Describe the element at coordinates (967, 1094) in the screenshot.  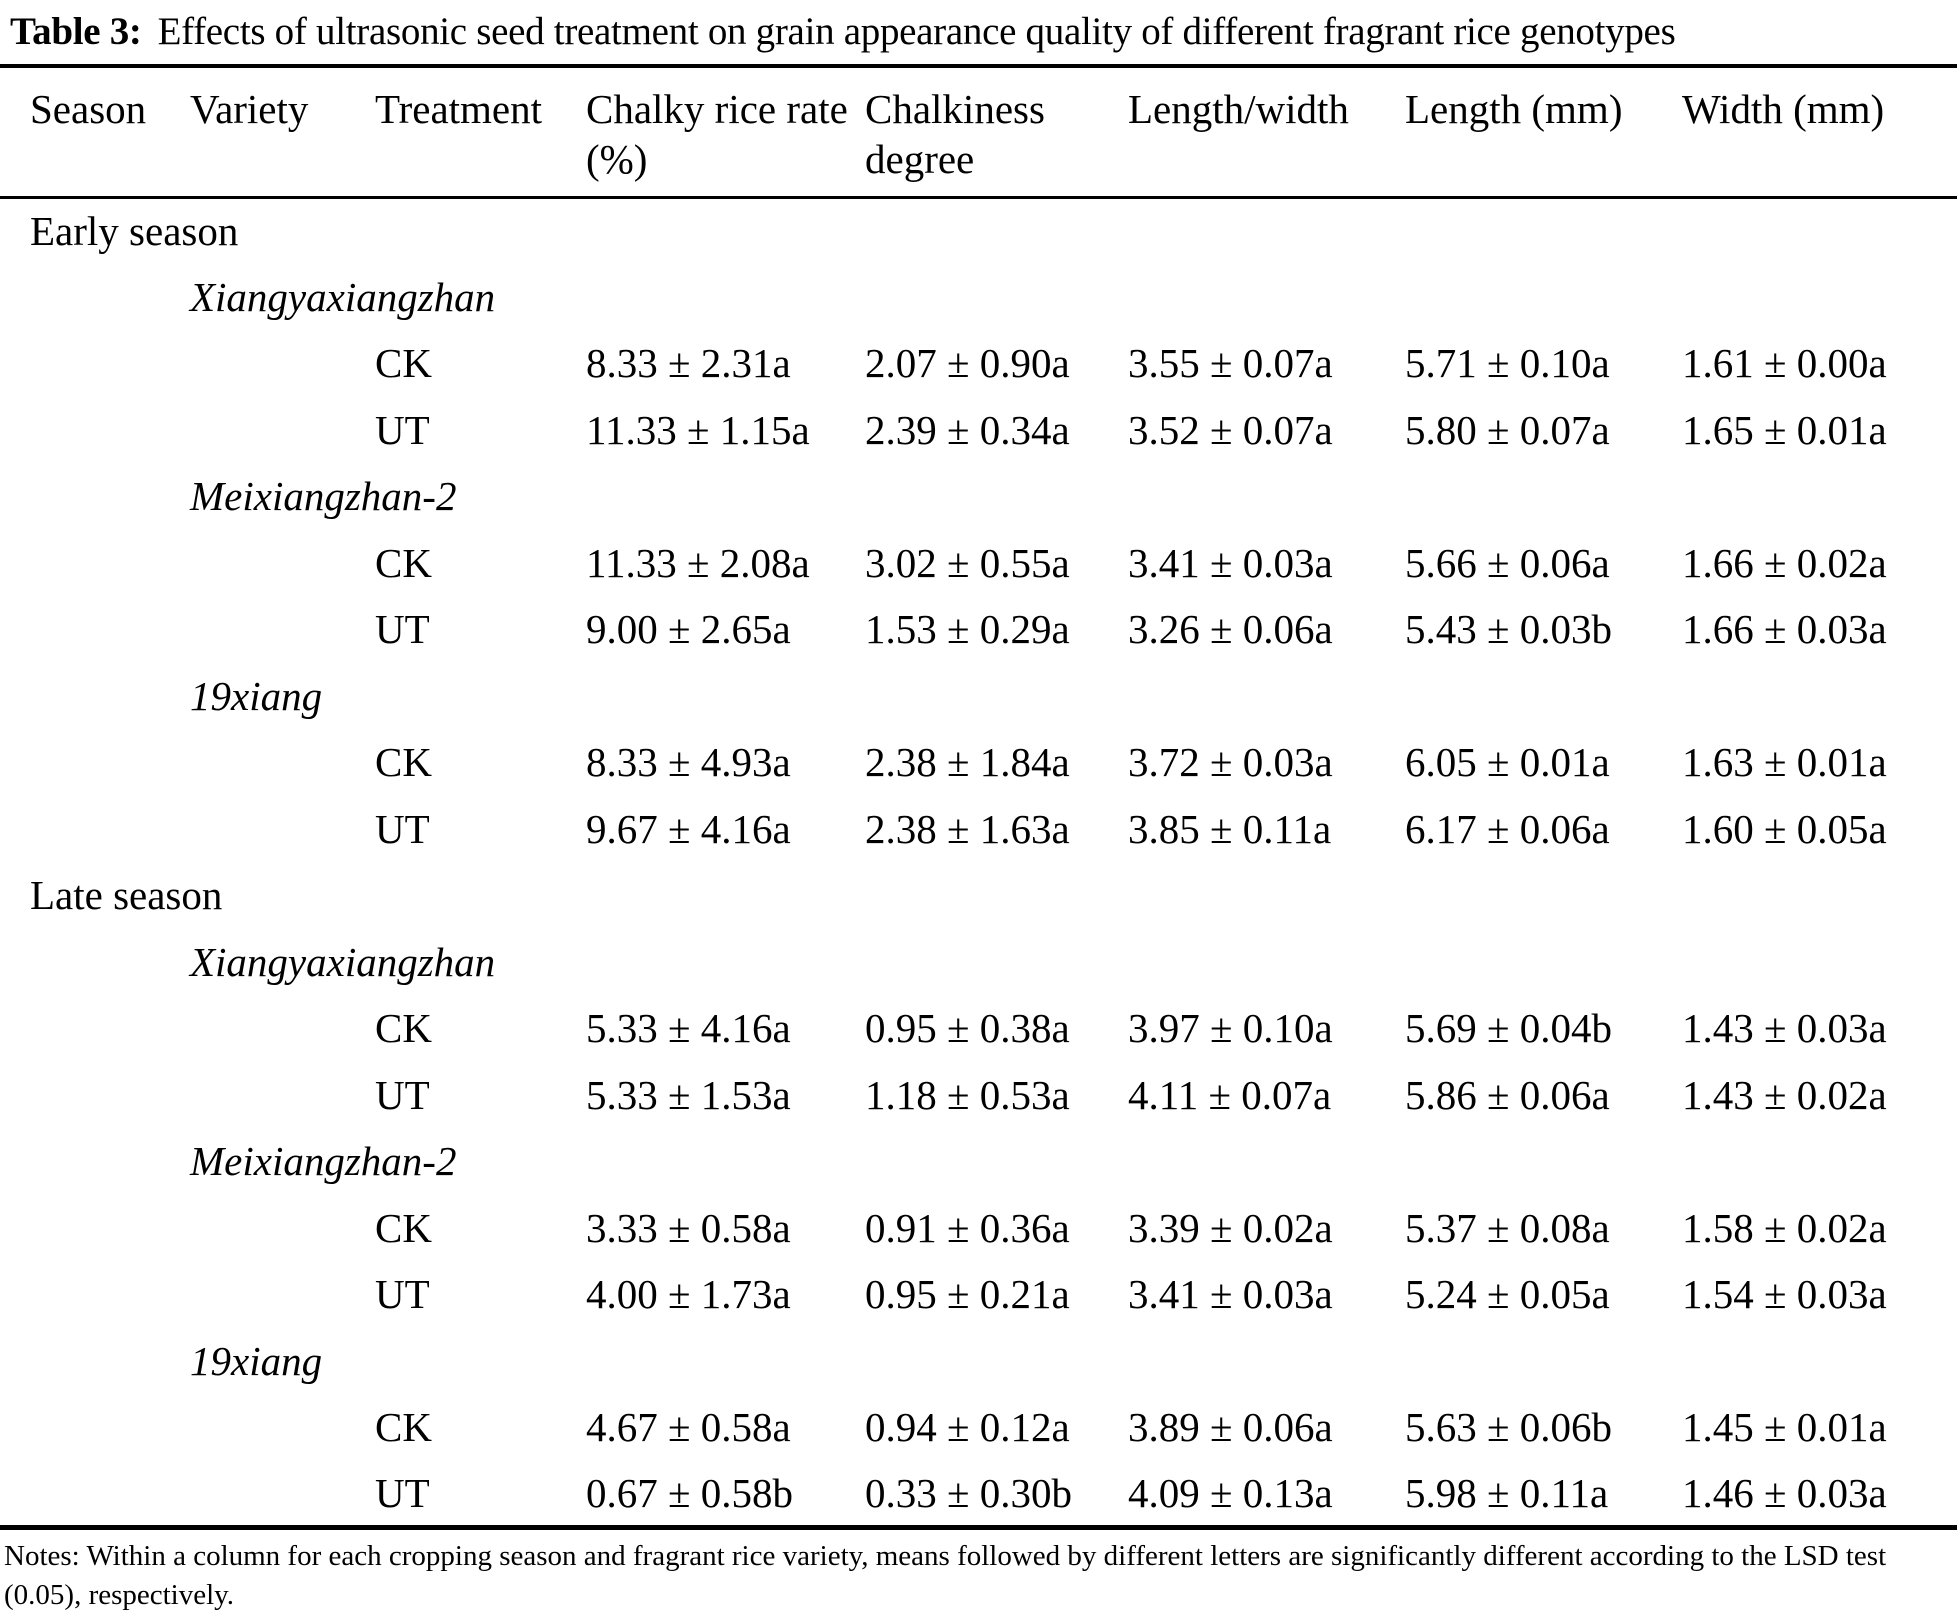
I see `value-cell: 1.18 ± 0.53a` at that location.